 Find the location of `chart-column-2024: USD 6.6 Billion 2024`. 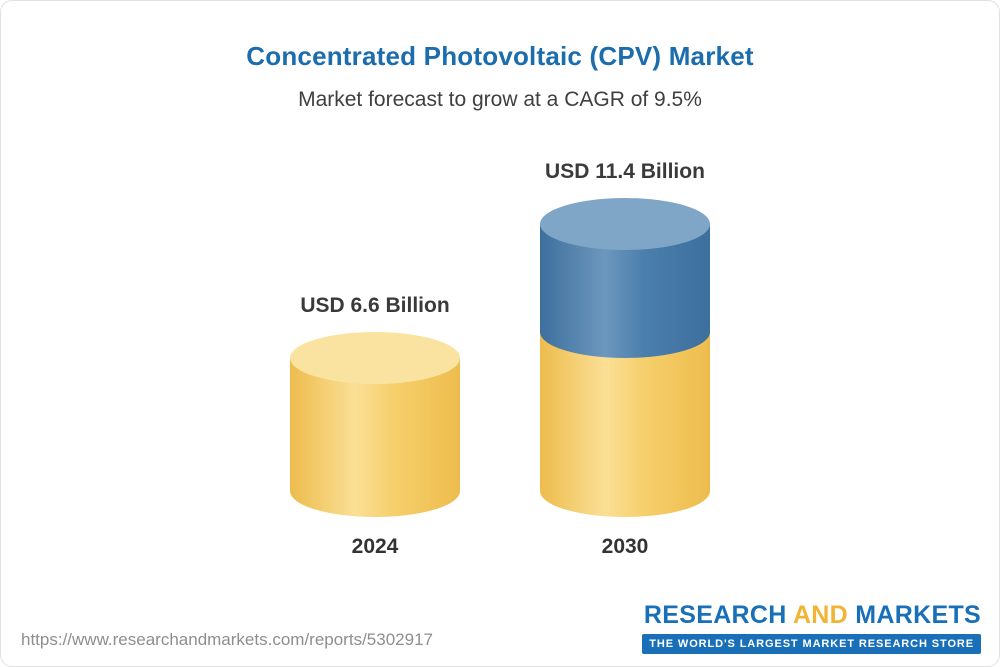

chart-column-2024: USD 6.6 Billion 2024 is located at coordinates (375, 426).